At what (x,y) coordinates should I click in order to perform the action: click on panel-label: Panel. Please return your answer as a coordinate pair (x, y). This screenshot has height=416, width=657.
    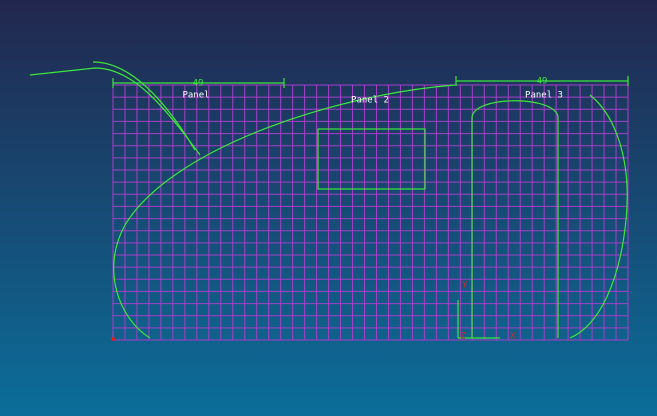
    Looking at the image, I should click on (195, 96).